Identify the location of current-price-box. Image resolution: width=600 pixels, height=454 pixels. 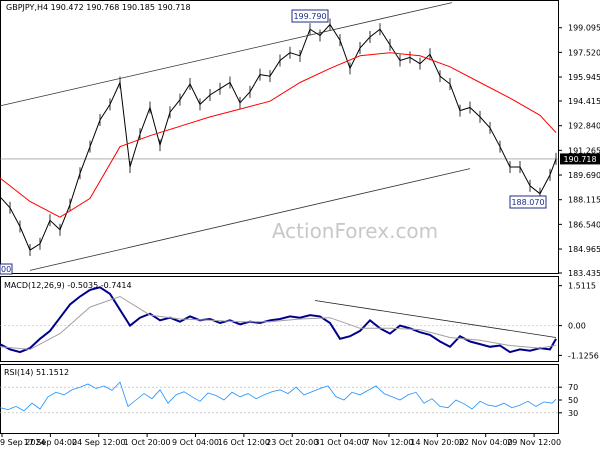
(580, 159).